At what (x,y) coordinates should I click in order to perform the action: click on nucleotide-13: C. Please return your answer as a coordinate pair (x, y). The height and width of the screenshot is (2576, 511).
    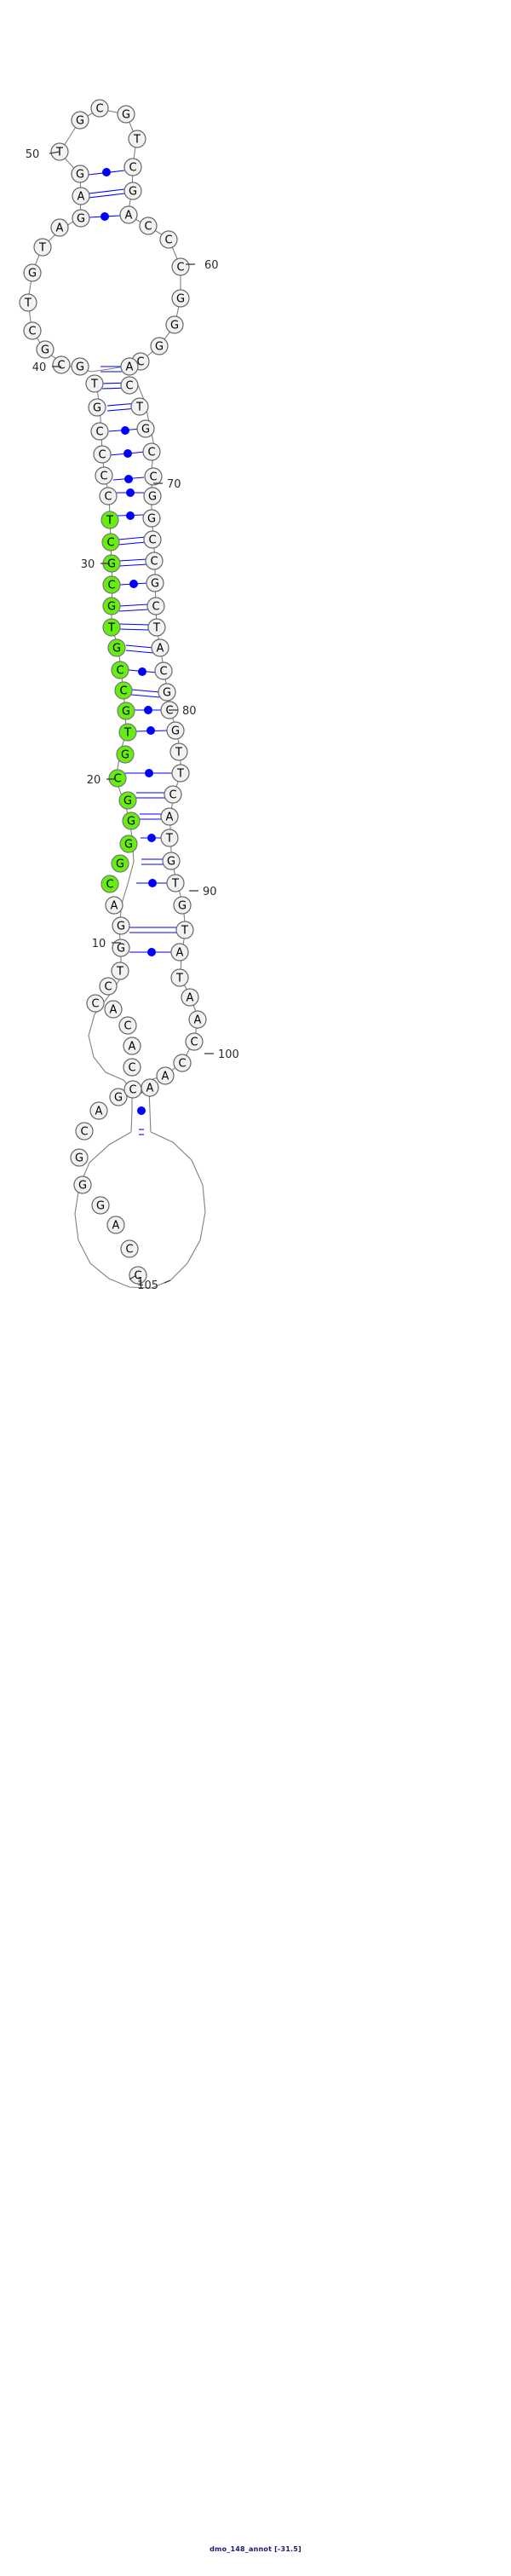
    Looking at the image, I should click on (127, 1025).